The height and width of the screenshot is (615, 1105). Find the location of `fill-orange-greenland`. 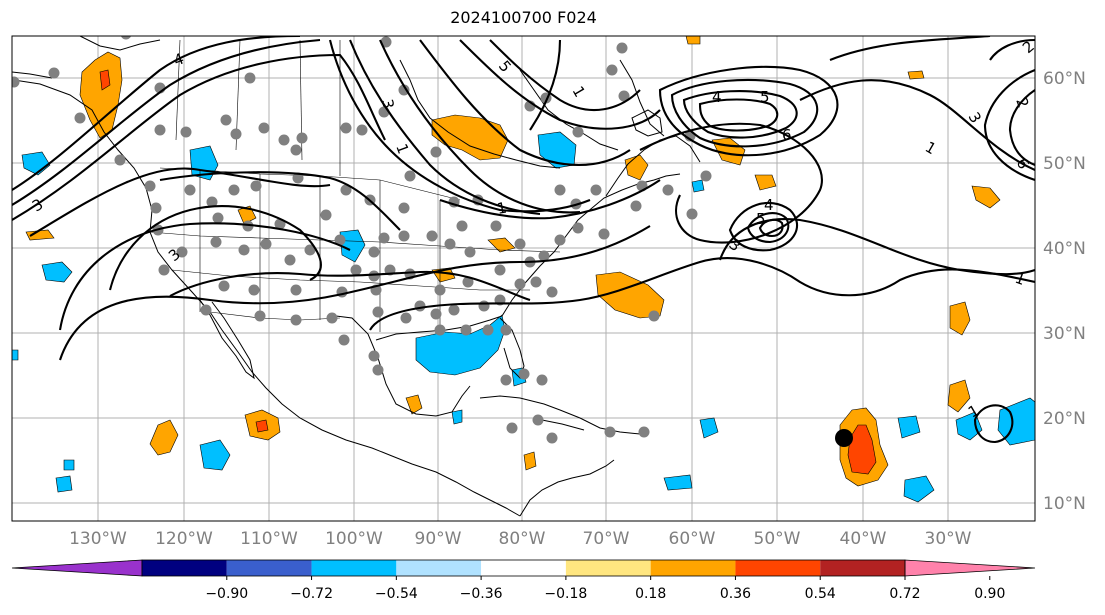

fill-orange-greenland is located at coordinates (916, 75).